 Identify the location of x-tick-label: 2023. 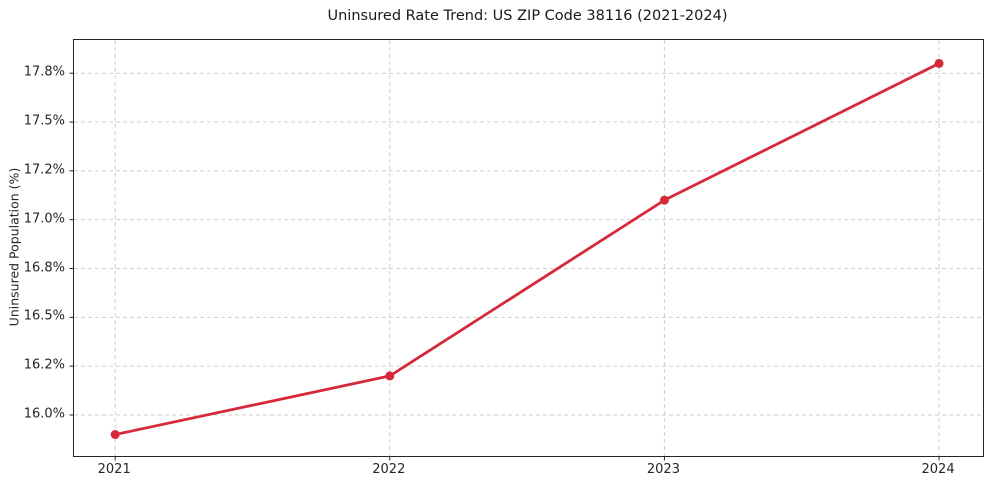
(663, 469).